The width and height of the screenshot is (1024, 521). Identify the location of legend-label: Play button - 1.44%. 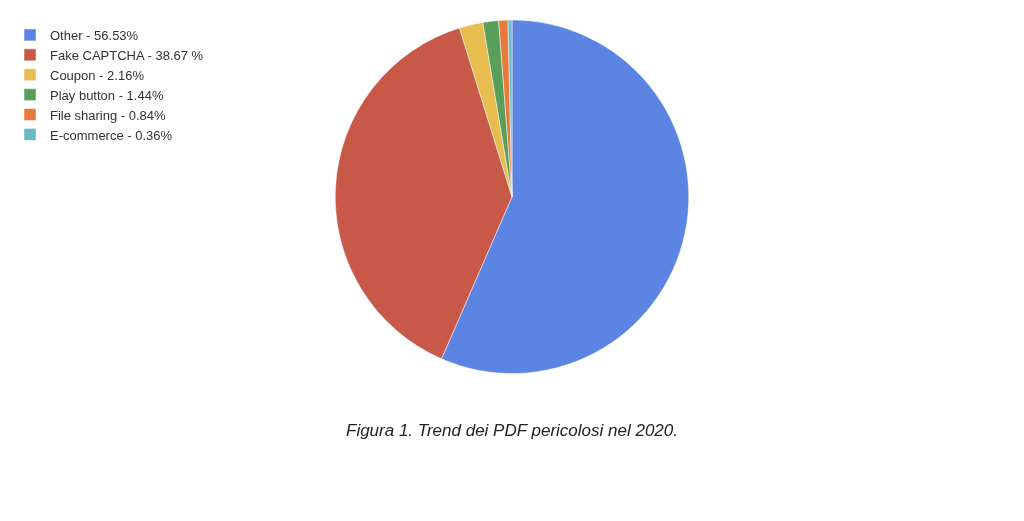
(107, 95).